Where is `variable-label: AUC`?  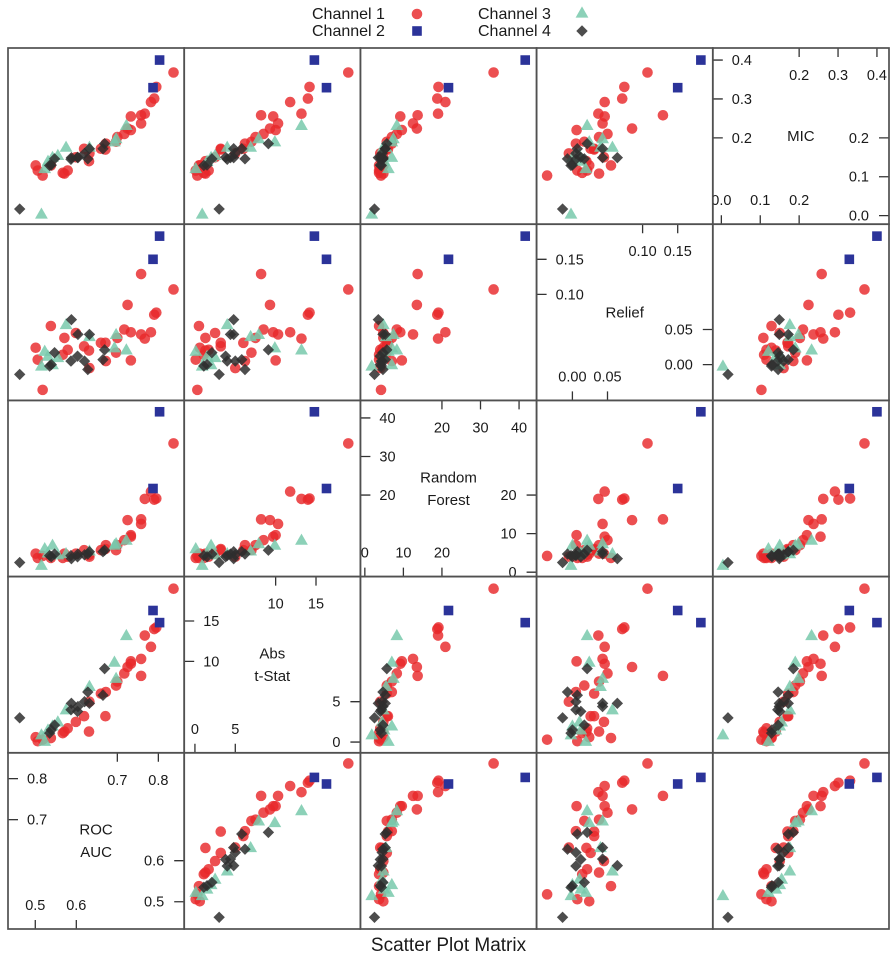 variable-label: AUC is located at coordinates (96, 852).